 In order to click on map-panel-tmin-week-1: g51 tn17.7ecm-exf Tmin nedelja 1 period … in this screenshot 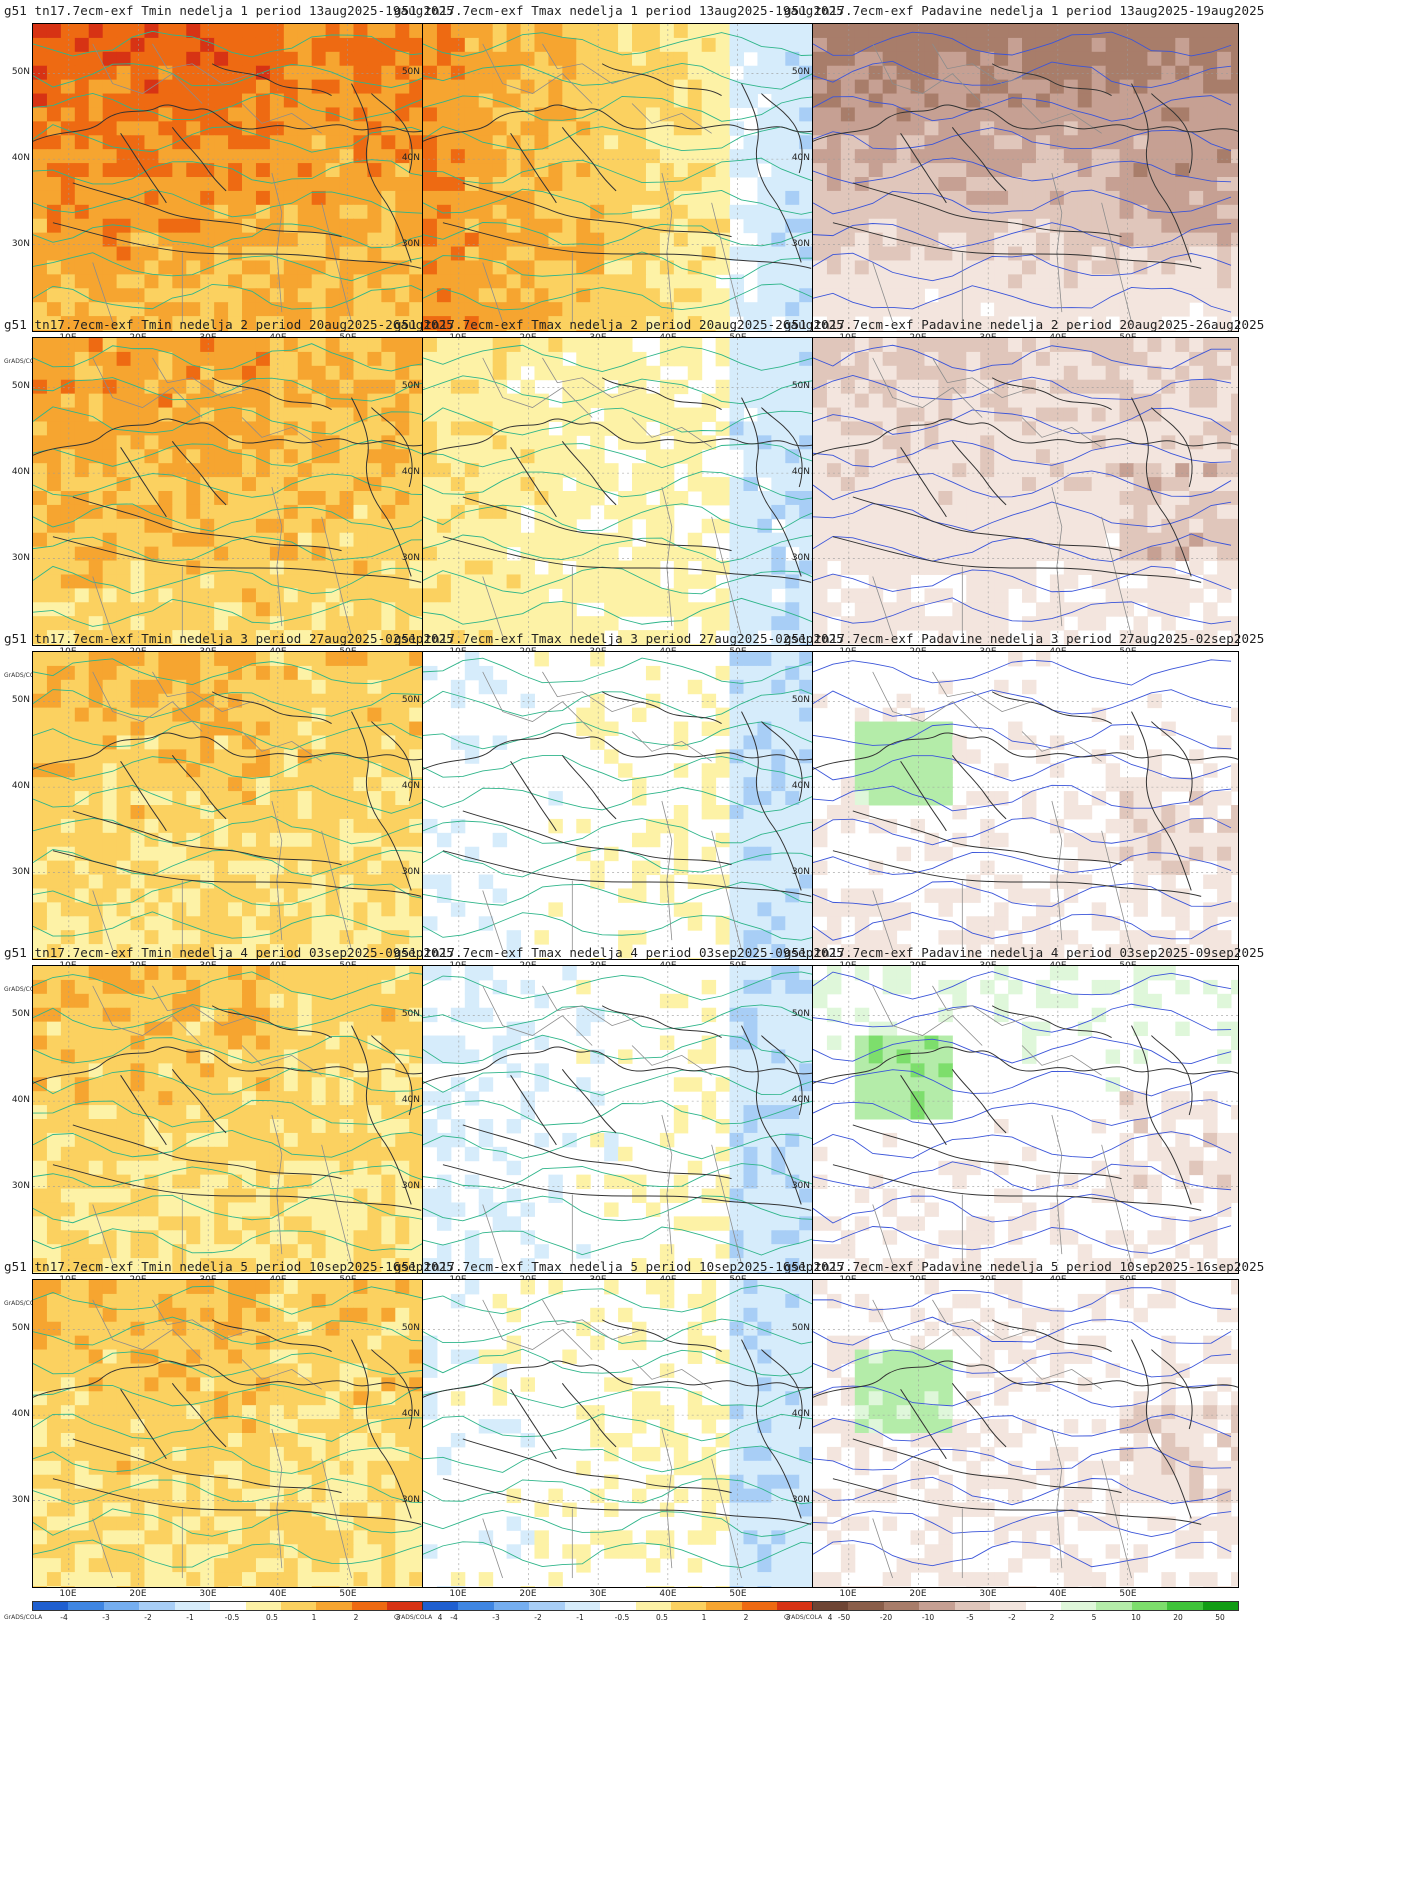, I will do `click(235, 189)`.